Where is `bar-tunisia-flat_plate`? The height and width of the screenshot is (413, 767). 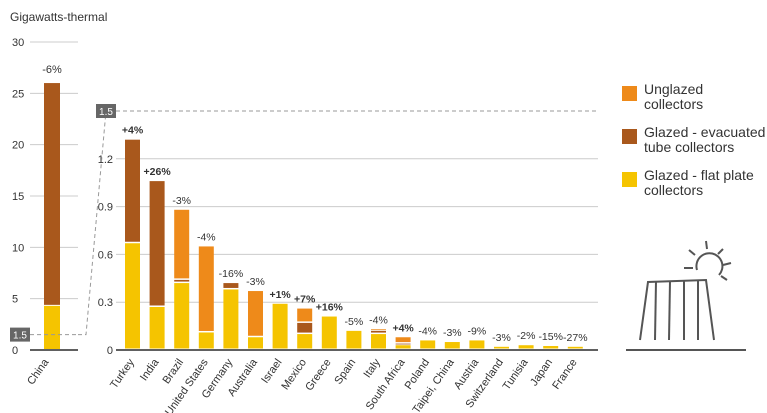 bar-tunisia-flat_plate is located at coordinates (526, 347).